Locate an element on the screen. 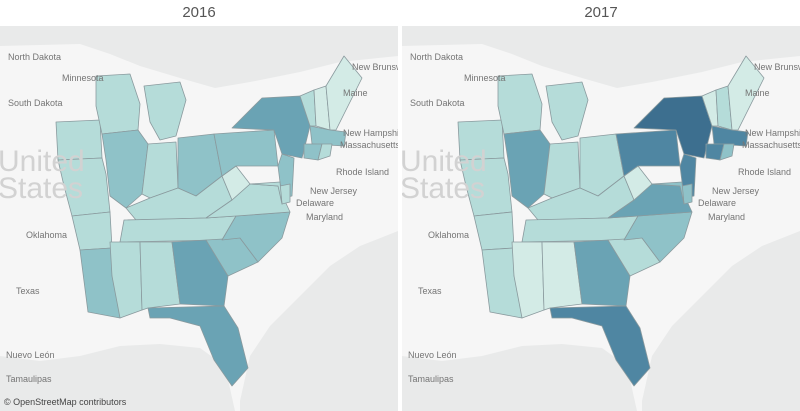 The image size is (800, 411). panel-title: 2016 is located at coordinates (199, 13).